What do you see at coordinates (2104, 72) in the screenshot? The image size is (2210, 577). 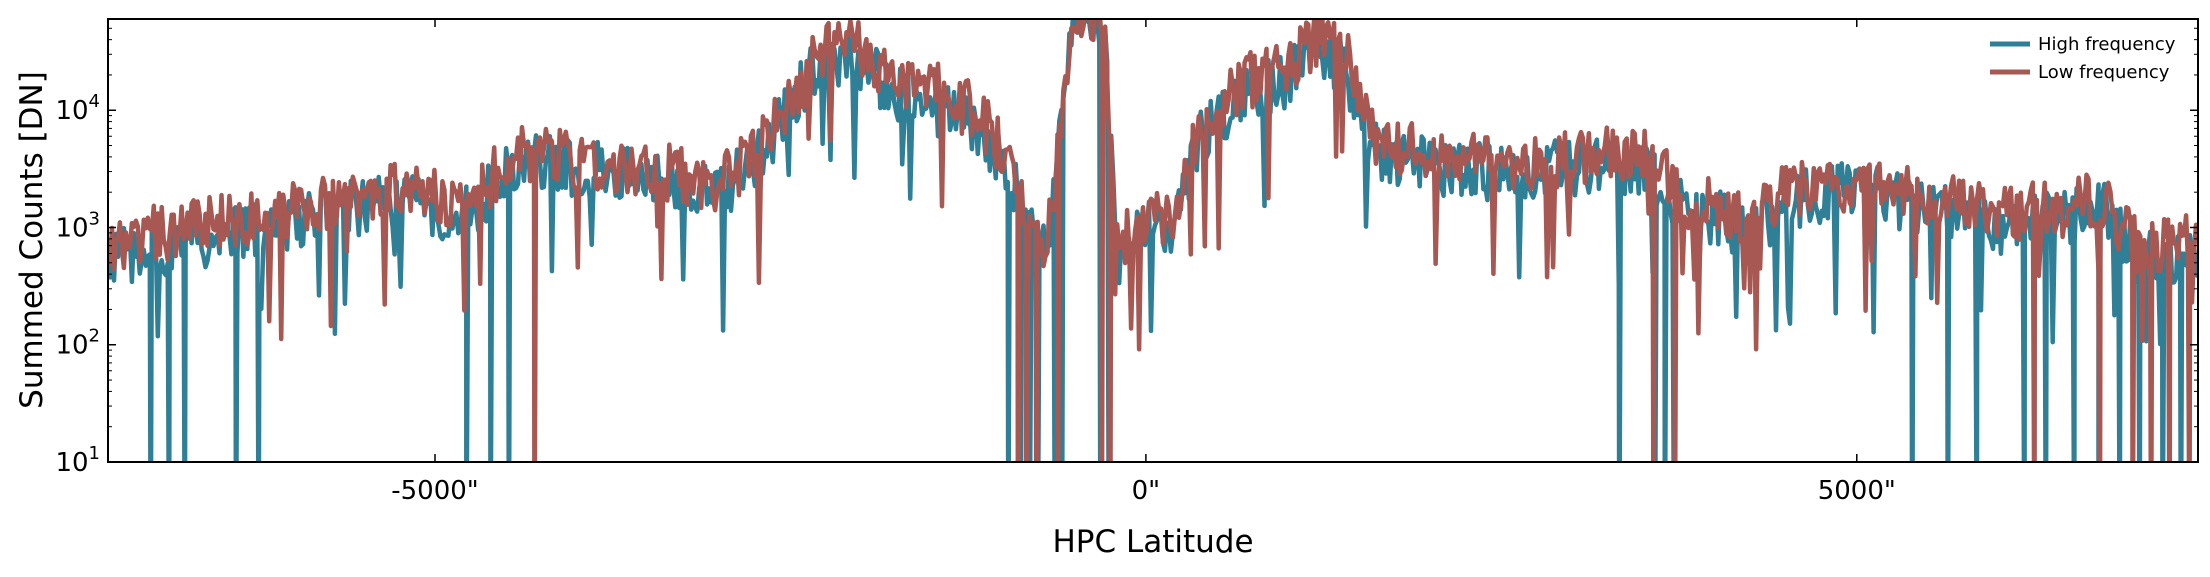 I see `legend-label-low: Low frequency` at bounding box center [2104, 72].